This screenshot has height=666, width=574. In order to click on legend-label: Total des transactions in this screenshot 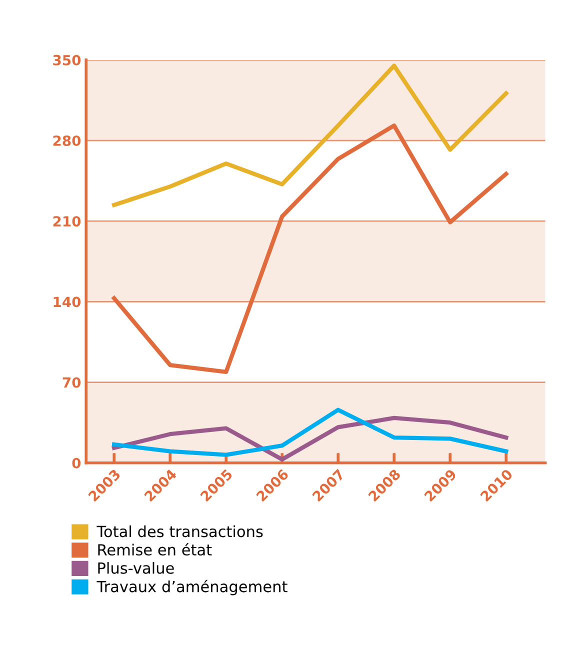, I will do `click(179, 531)`.